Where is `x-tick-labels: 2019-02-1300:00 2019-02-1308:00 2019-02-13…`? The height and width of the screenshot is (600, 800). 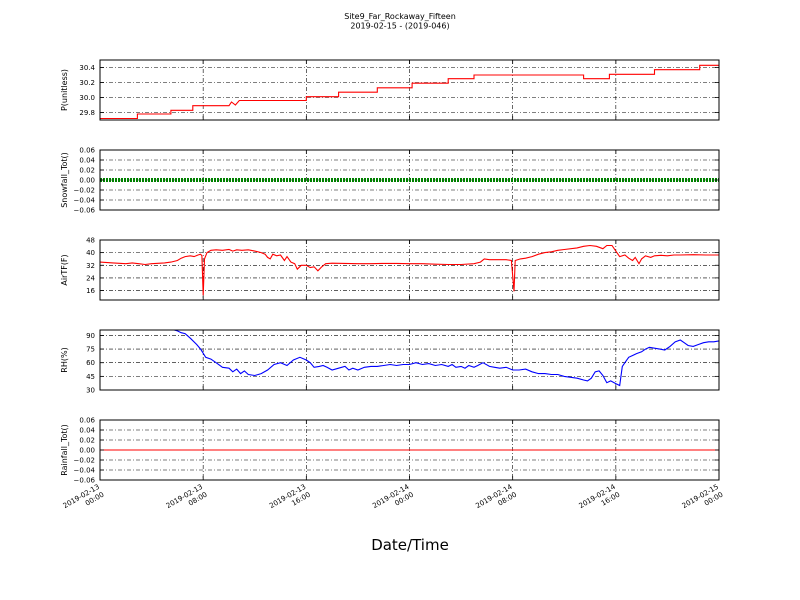
x-tick-labels: 2019-02-1300:00 2019-02-1308:00 2019-02-13… is located at coordinates (393, 500).